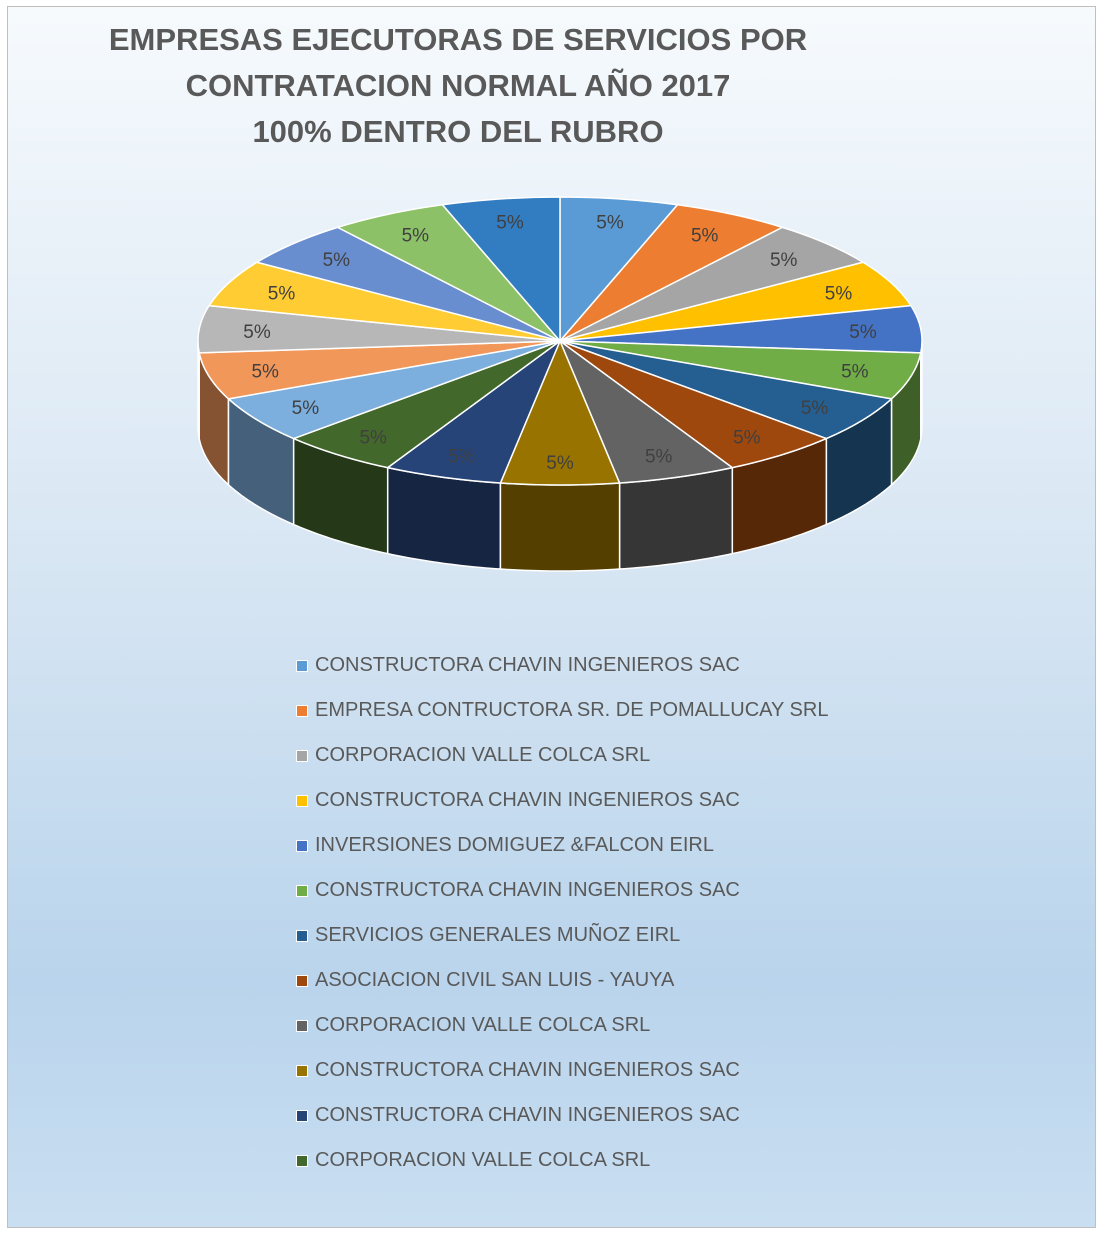 Image resolution: width=1102 pixels, height=1233 pixels. What do you see at coordinates (498, 935) in the screenshot?
I see `legend-label: SERVICIOS GENERALES MUÑOZ EIRL` at bounding box center [498, 935].